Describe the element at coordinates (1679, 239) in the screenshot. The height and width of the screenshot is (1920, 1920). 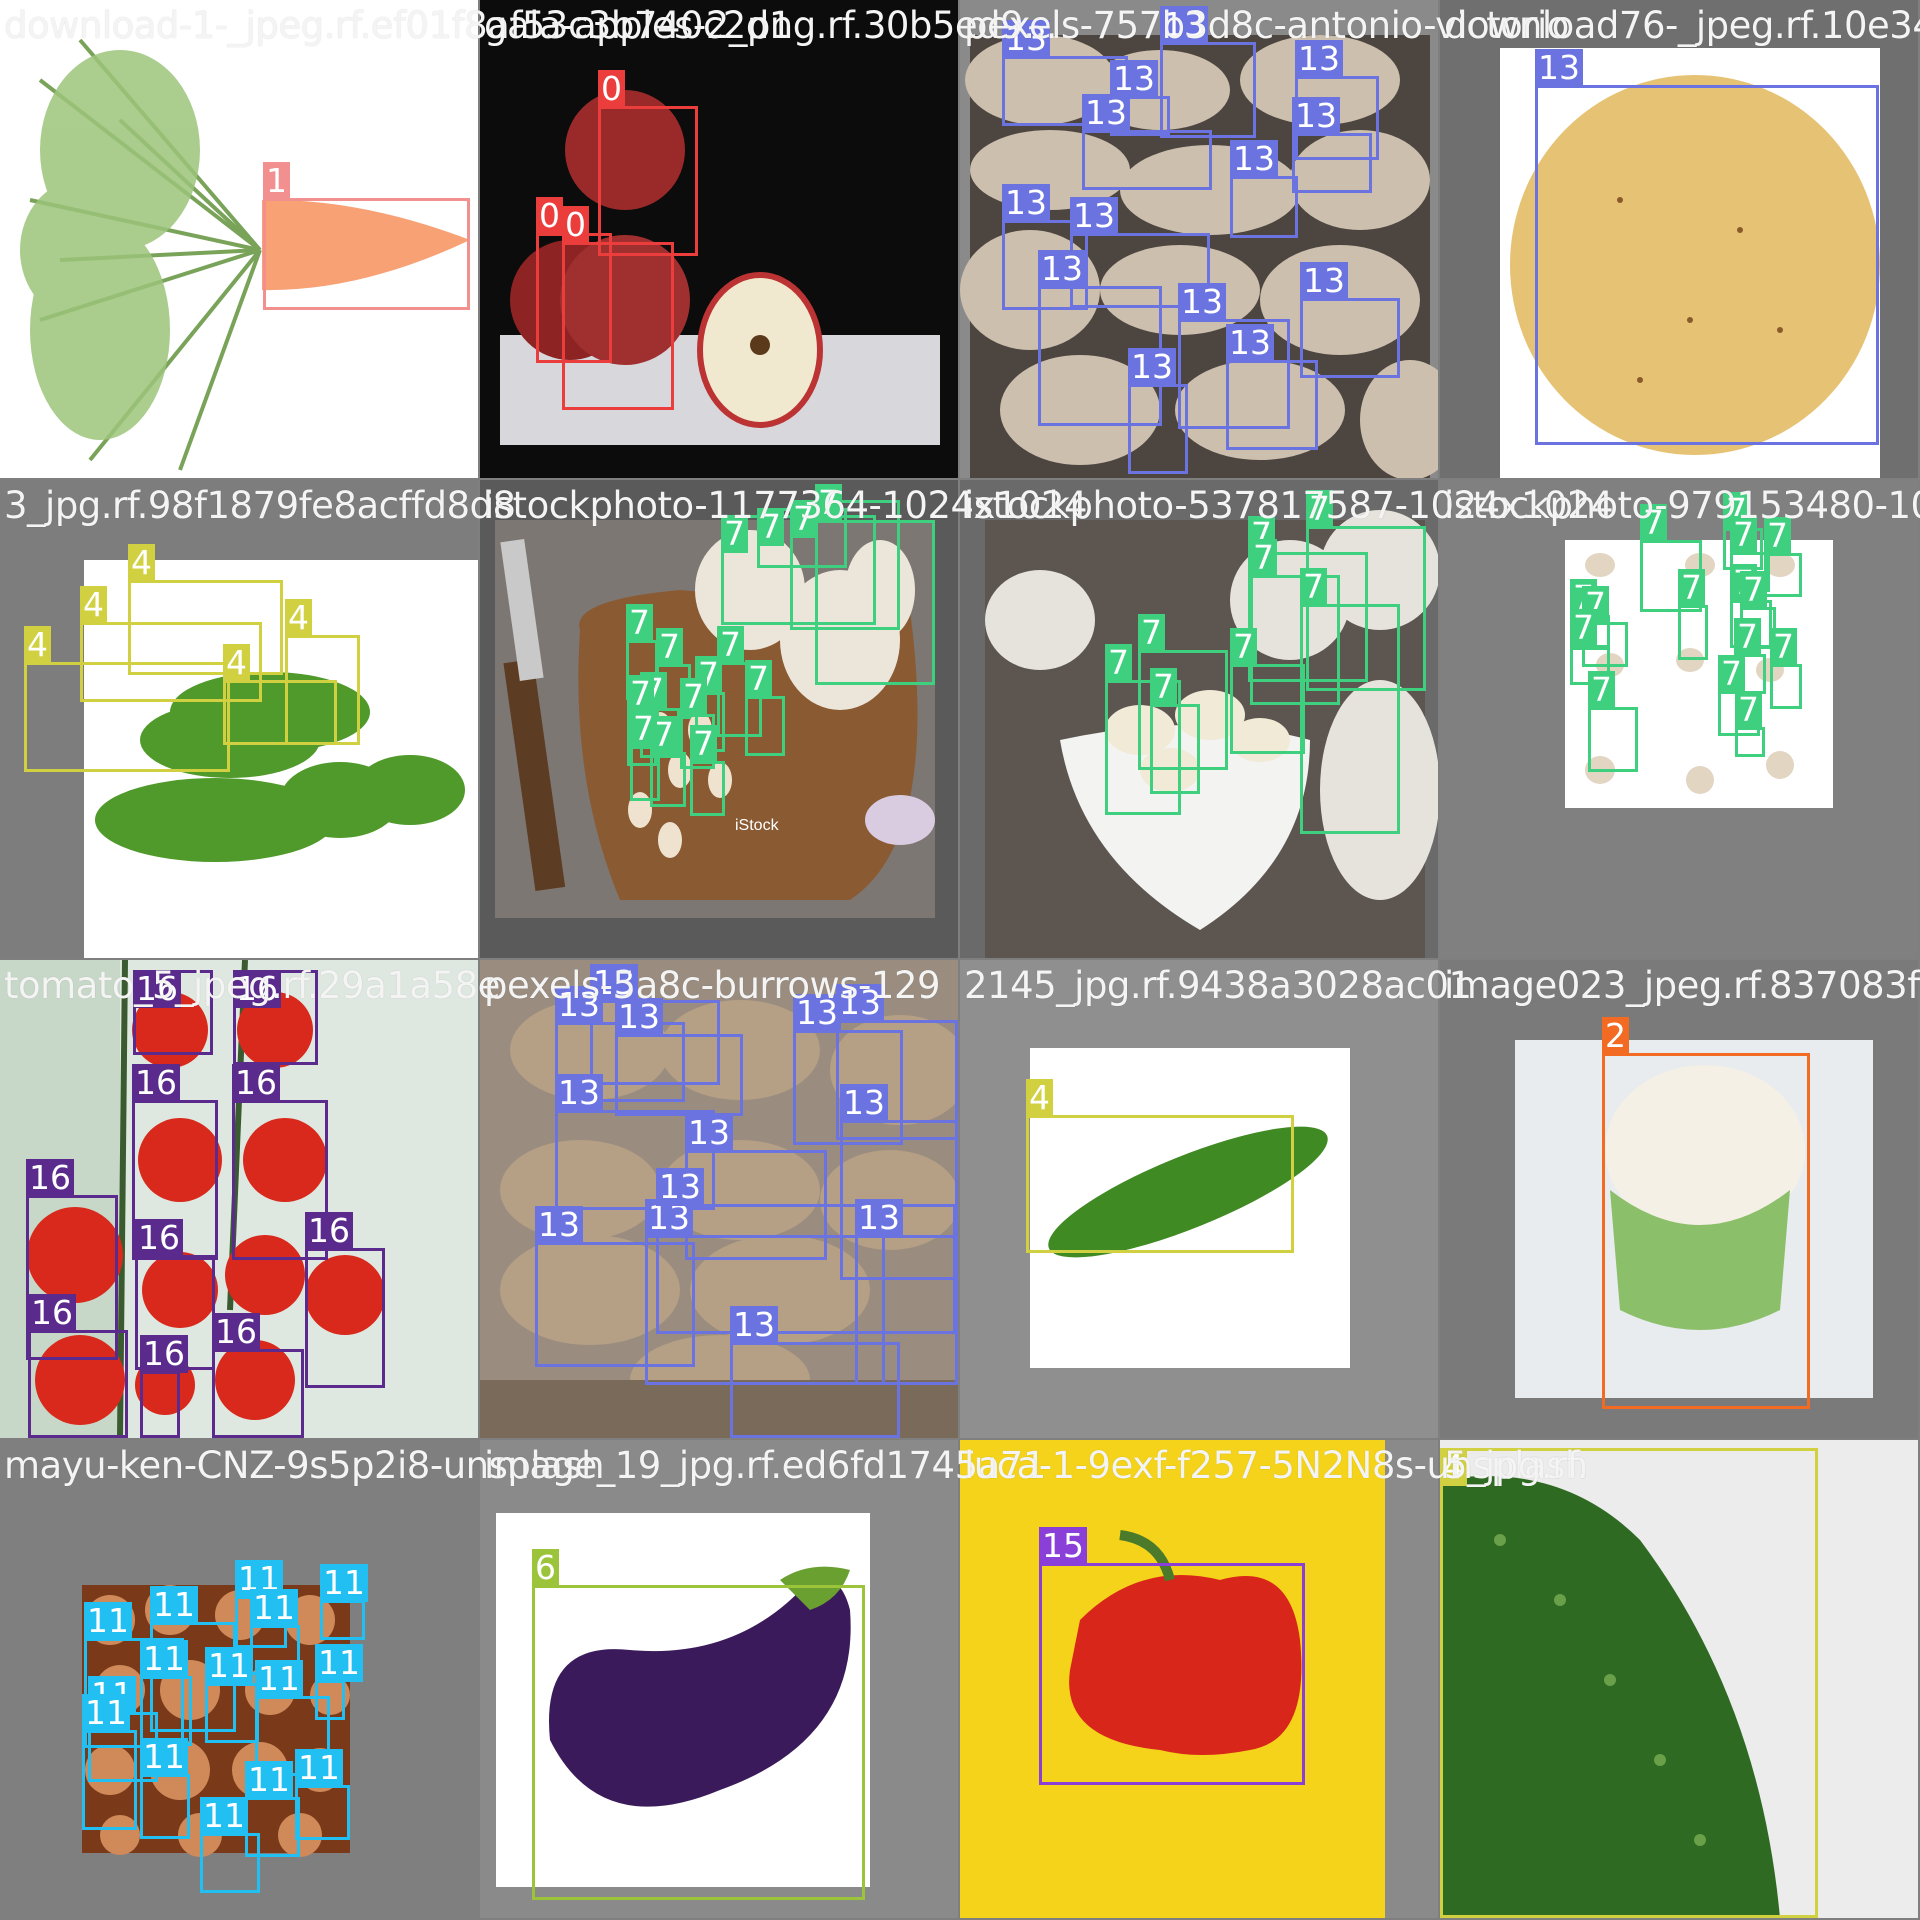
I see `tile-potato-single` at that location.